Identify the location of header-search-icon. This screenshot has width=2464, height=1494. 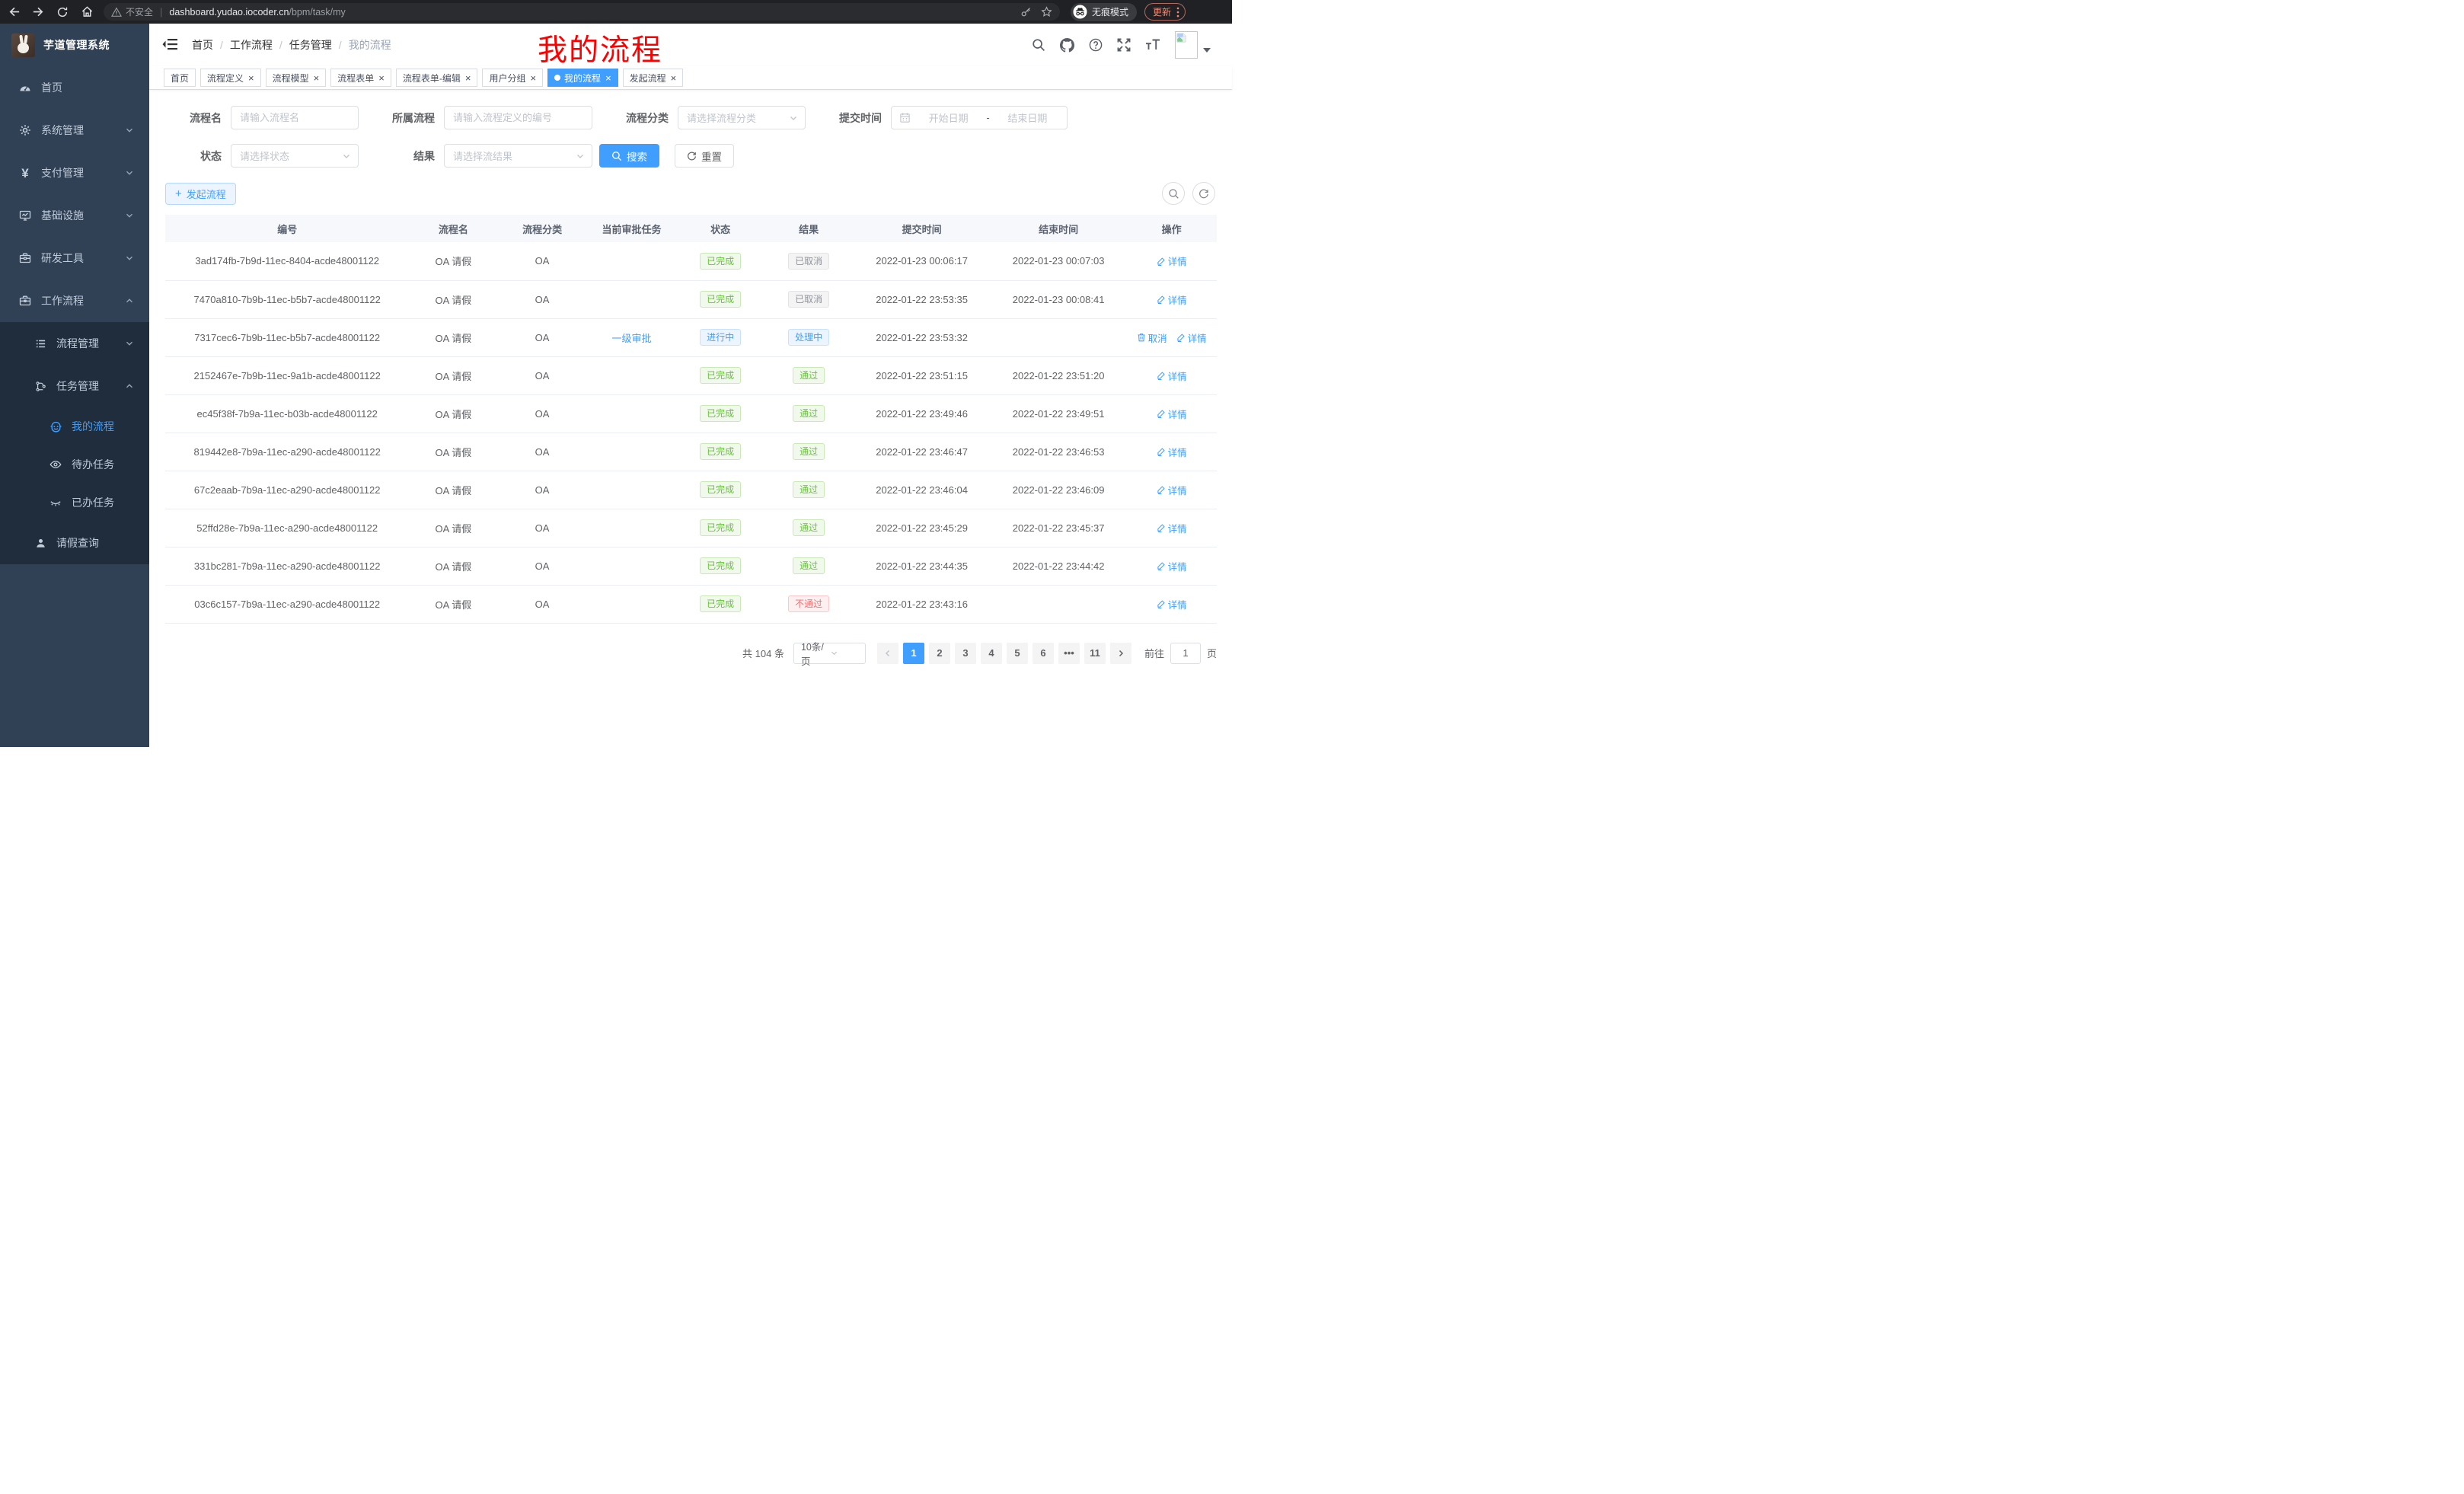
(1038, 45).